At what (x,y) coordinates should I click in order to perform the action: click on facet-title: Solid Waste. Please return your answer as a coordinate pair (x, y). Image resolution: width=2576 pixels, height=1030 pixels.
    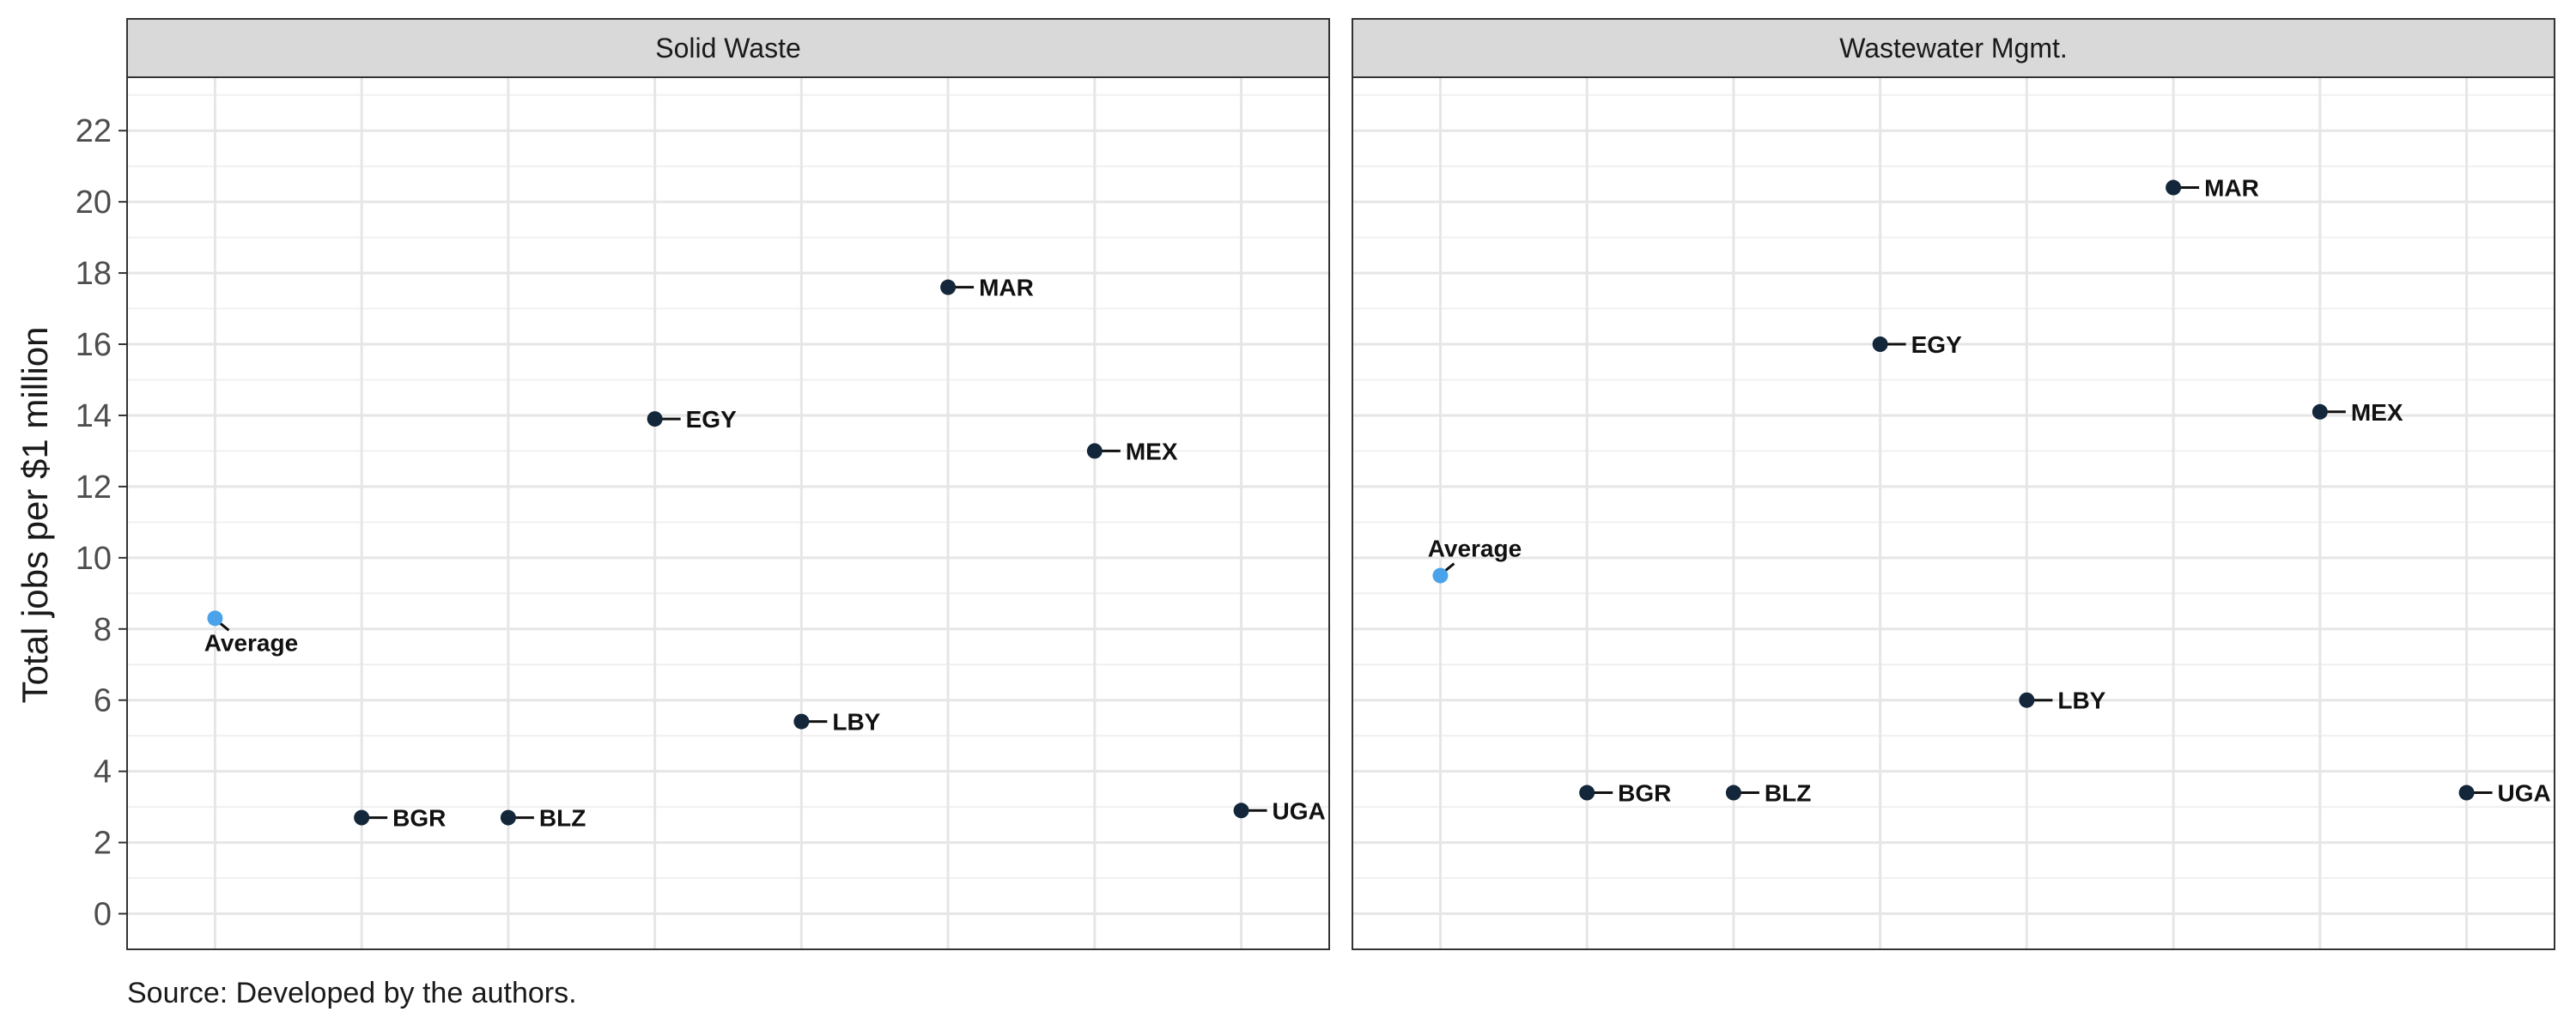
    Looking at the image, I should click on (728, 48).